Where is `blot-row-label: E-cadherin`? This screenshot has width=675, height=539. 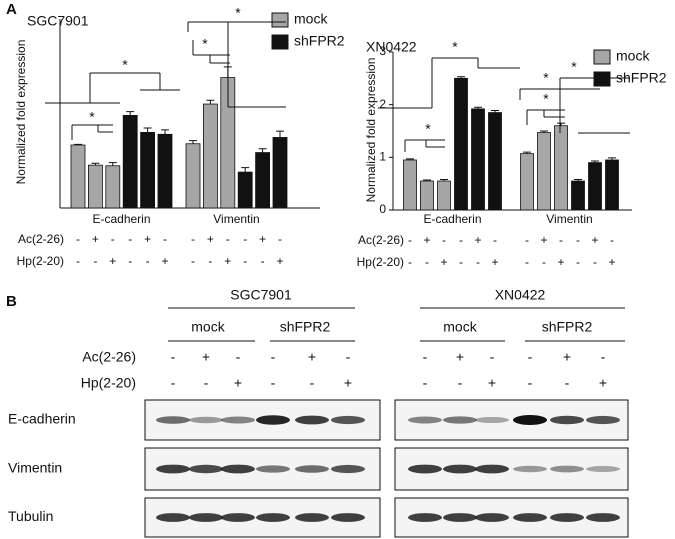 blot-row-label: E-cadherin is located at coordinates (42, 419).